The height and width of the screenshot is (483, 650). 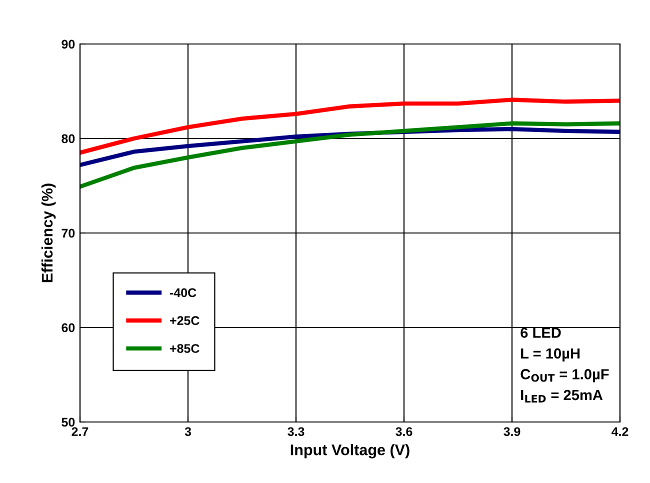 I want to click on y-tick-label: 80, so click(x=68, y=139).